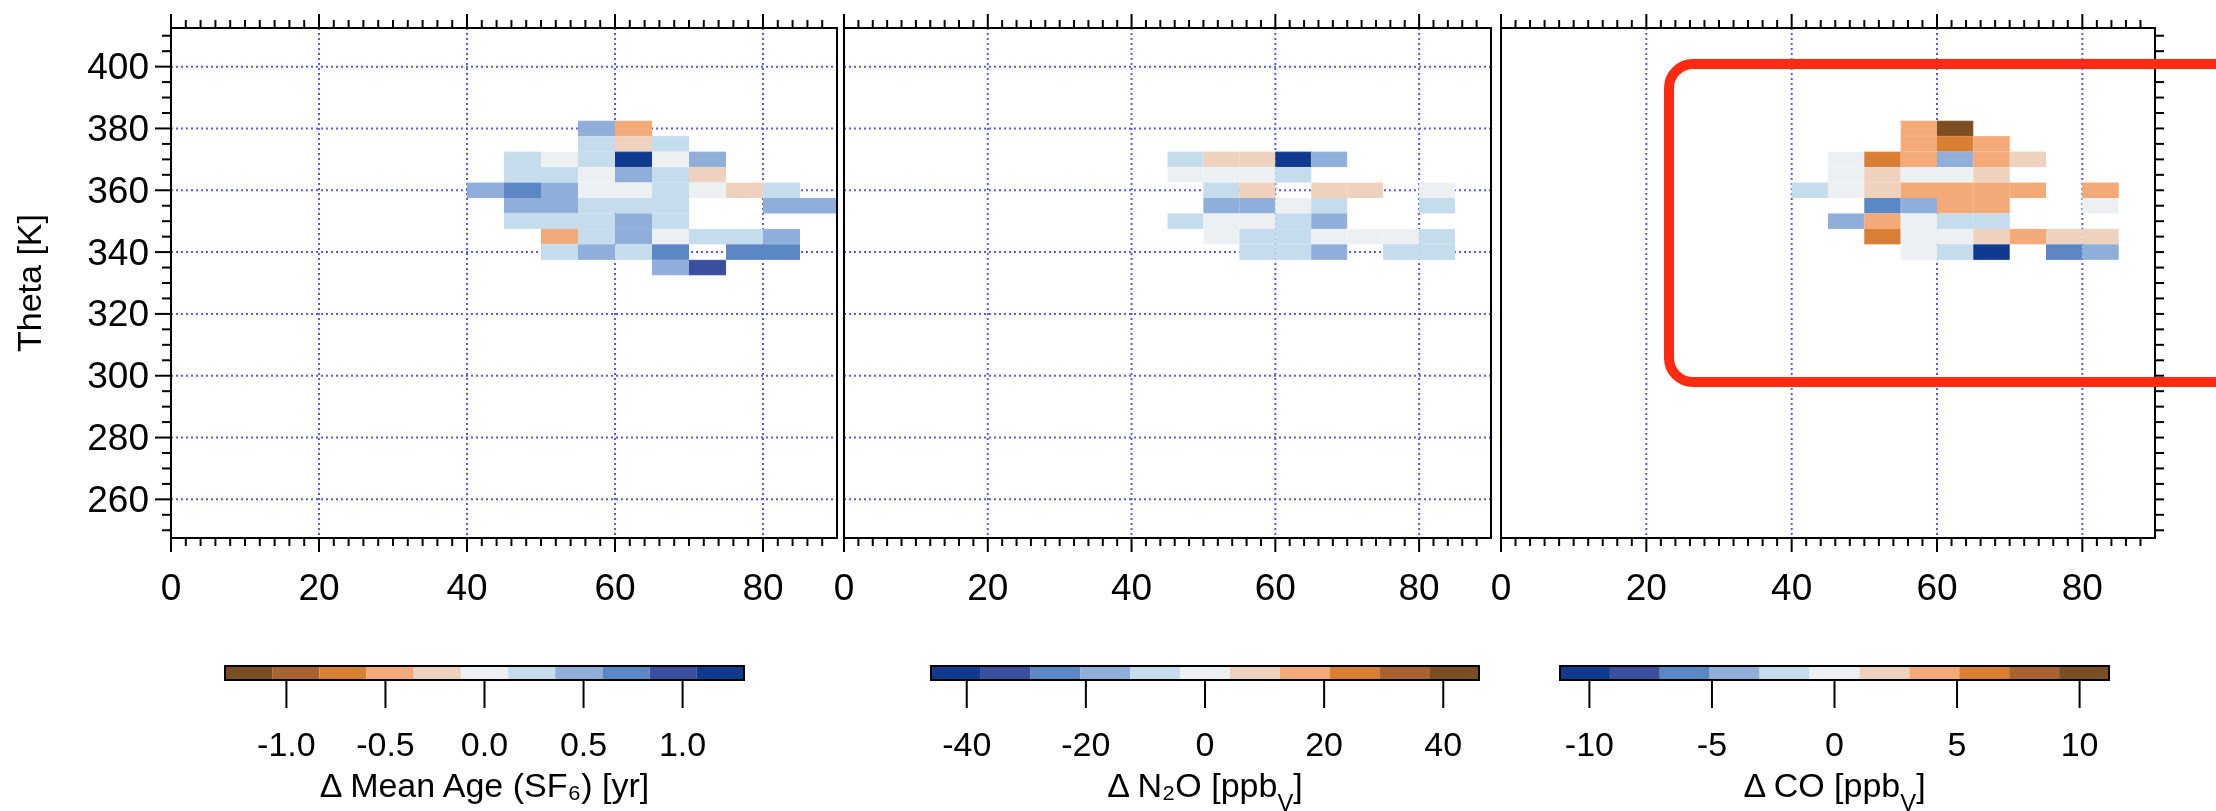 Image resolution: width=2216 pixels, height=811 pixels. What do you see at coordinates (118, 252) in the screenshot?
I see `y-tick-label: 340` at bounding box center [118, 252].